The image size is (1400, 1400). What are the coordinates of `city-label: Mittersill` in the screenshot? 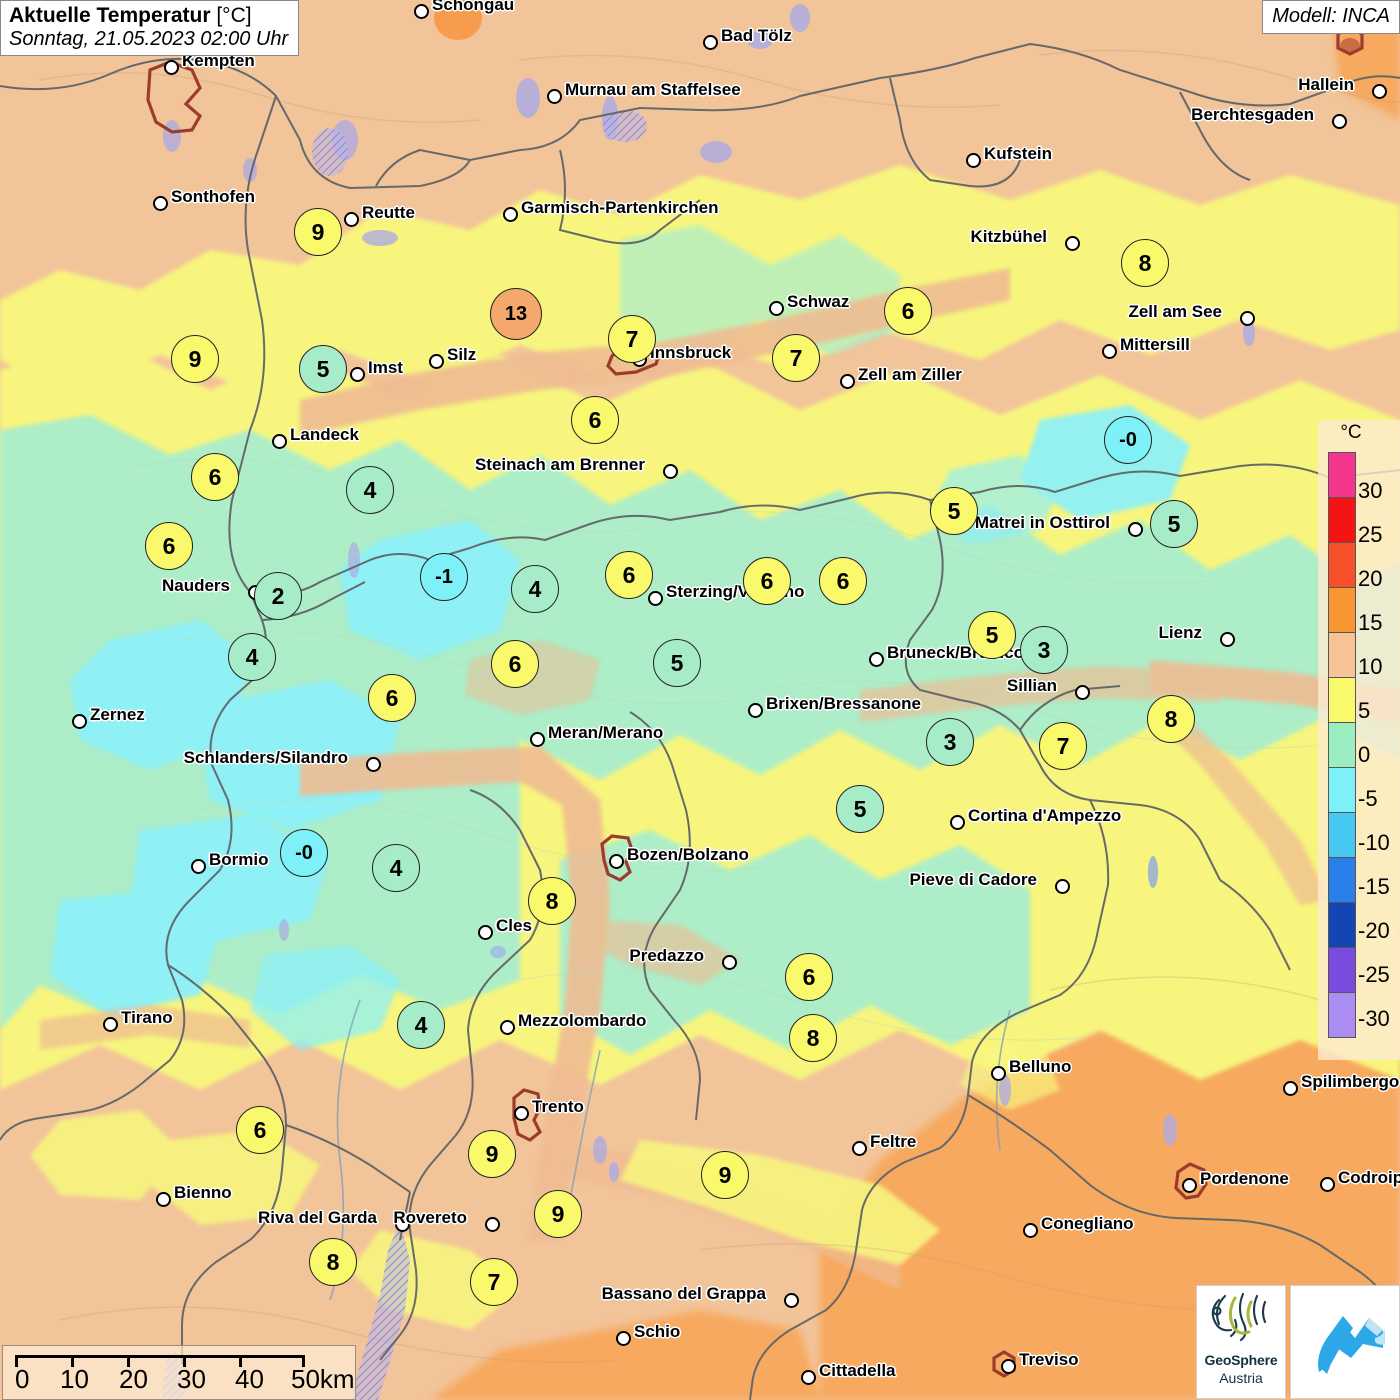 It's located at (1155, 344).